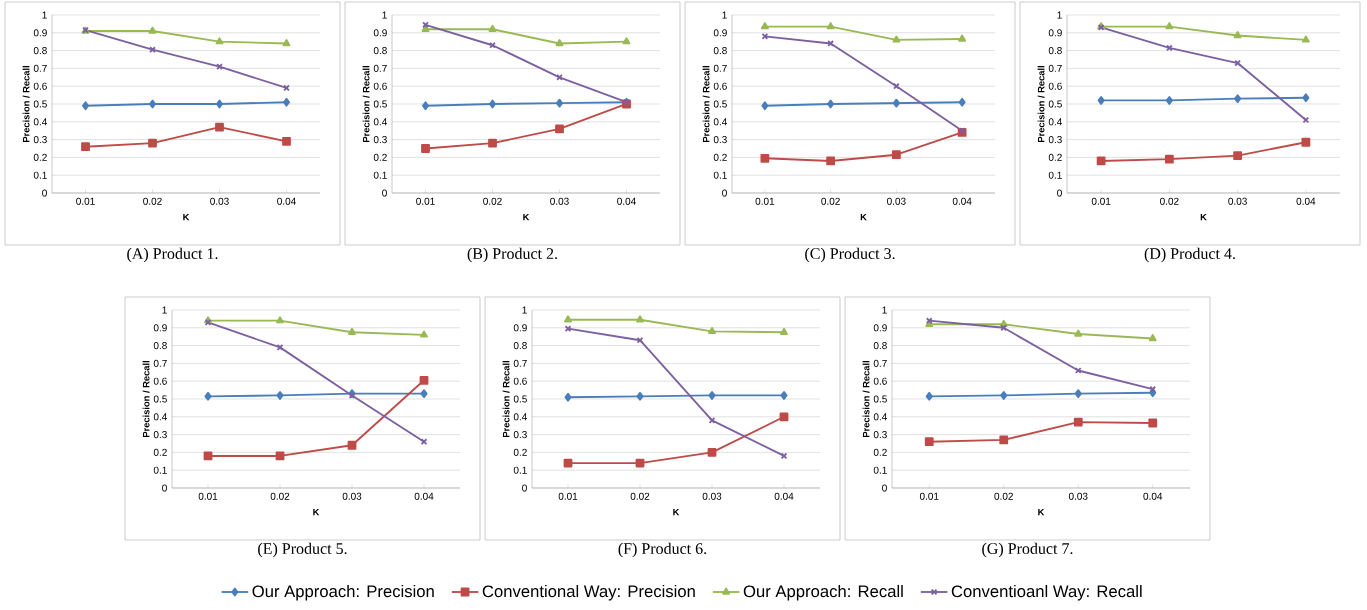 The image size is (1367, 610). What do you see at coordinates (1046, 592) in the screenshot?
I see `legend-label: Conventioanl Way: Recall` at bounding box center [1046, 592].